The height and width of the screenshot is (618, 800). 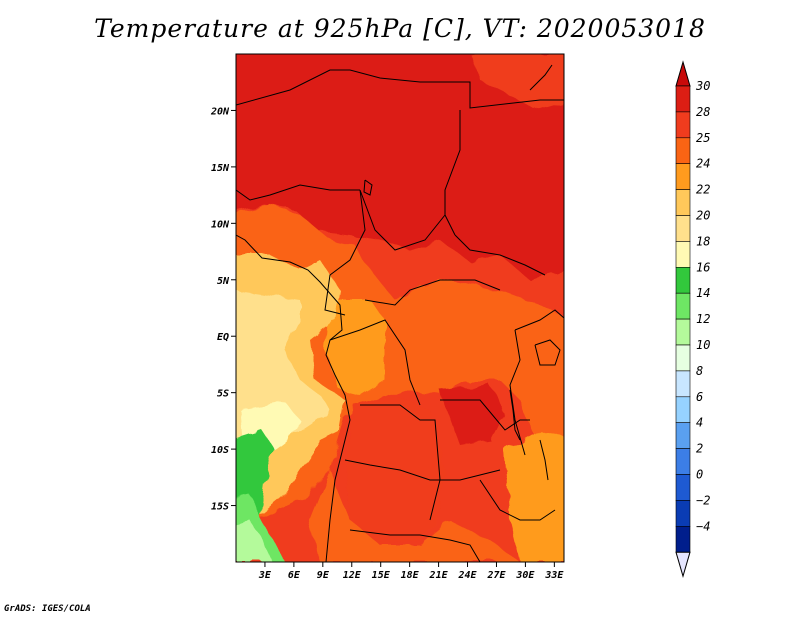 I want to click on lon-tick-label: 6E, so click(x=294, y=575).